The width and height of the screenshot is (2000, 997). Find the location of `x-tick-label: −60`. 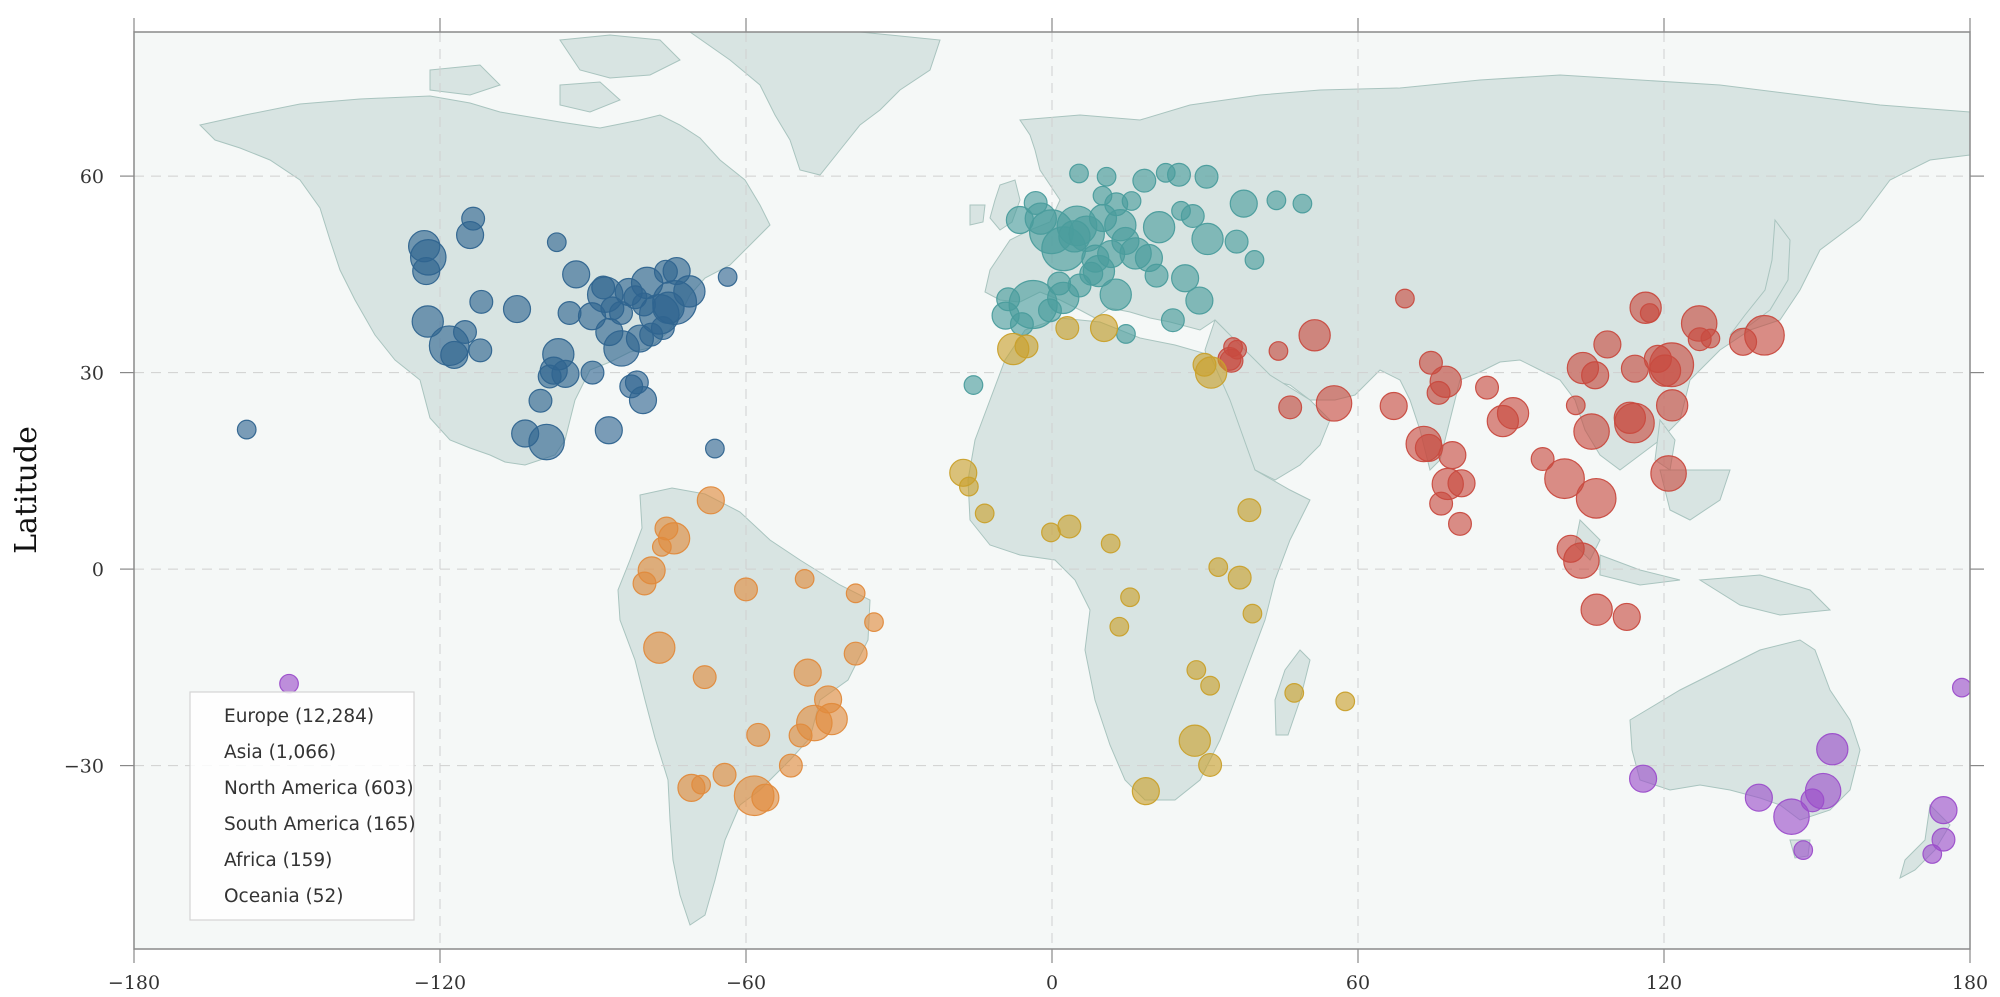

x-tick-label: −60 is located at coordinates (746, 983).